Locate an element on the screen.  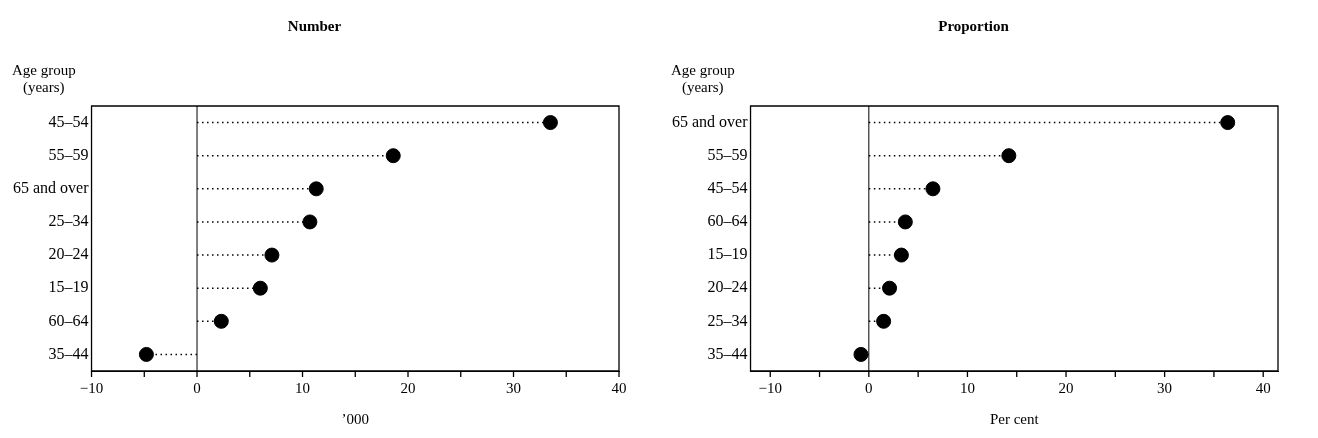
chart-title: Proportion is located at coordinates (974, 25).